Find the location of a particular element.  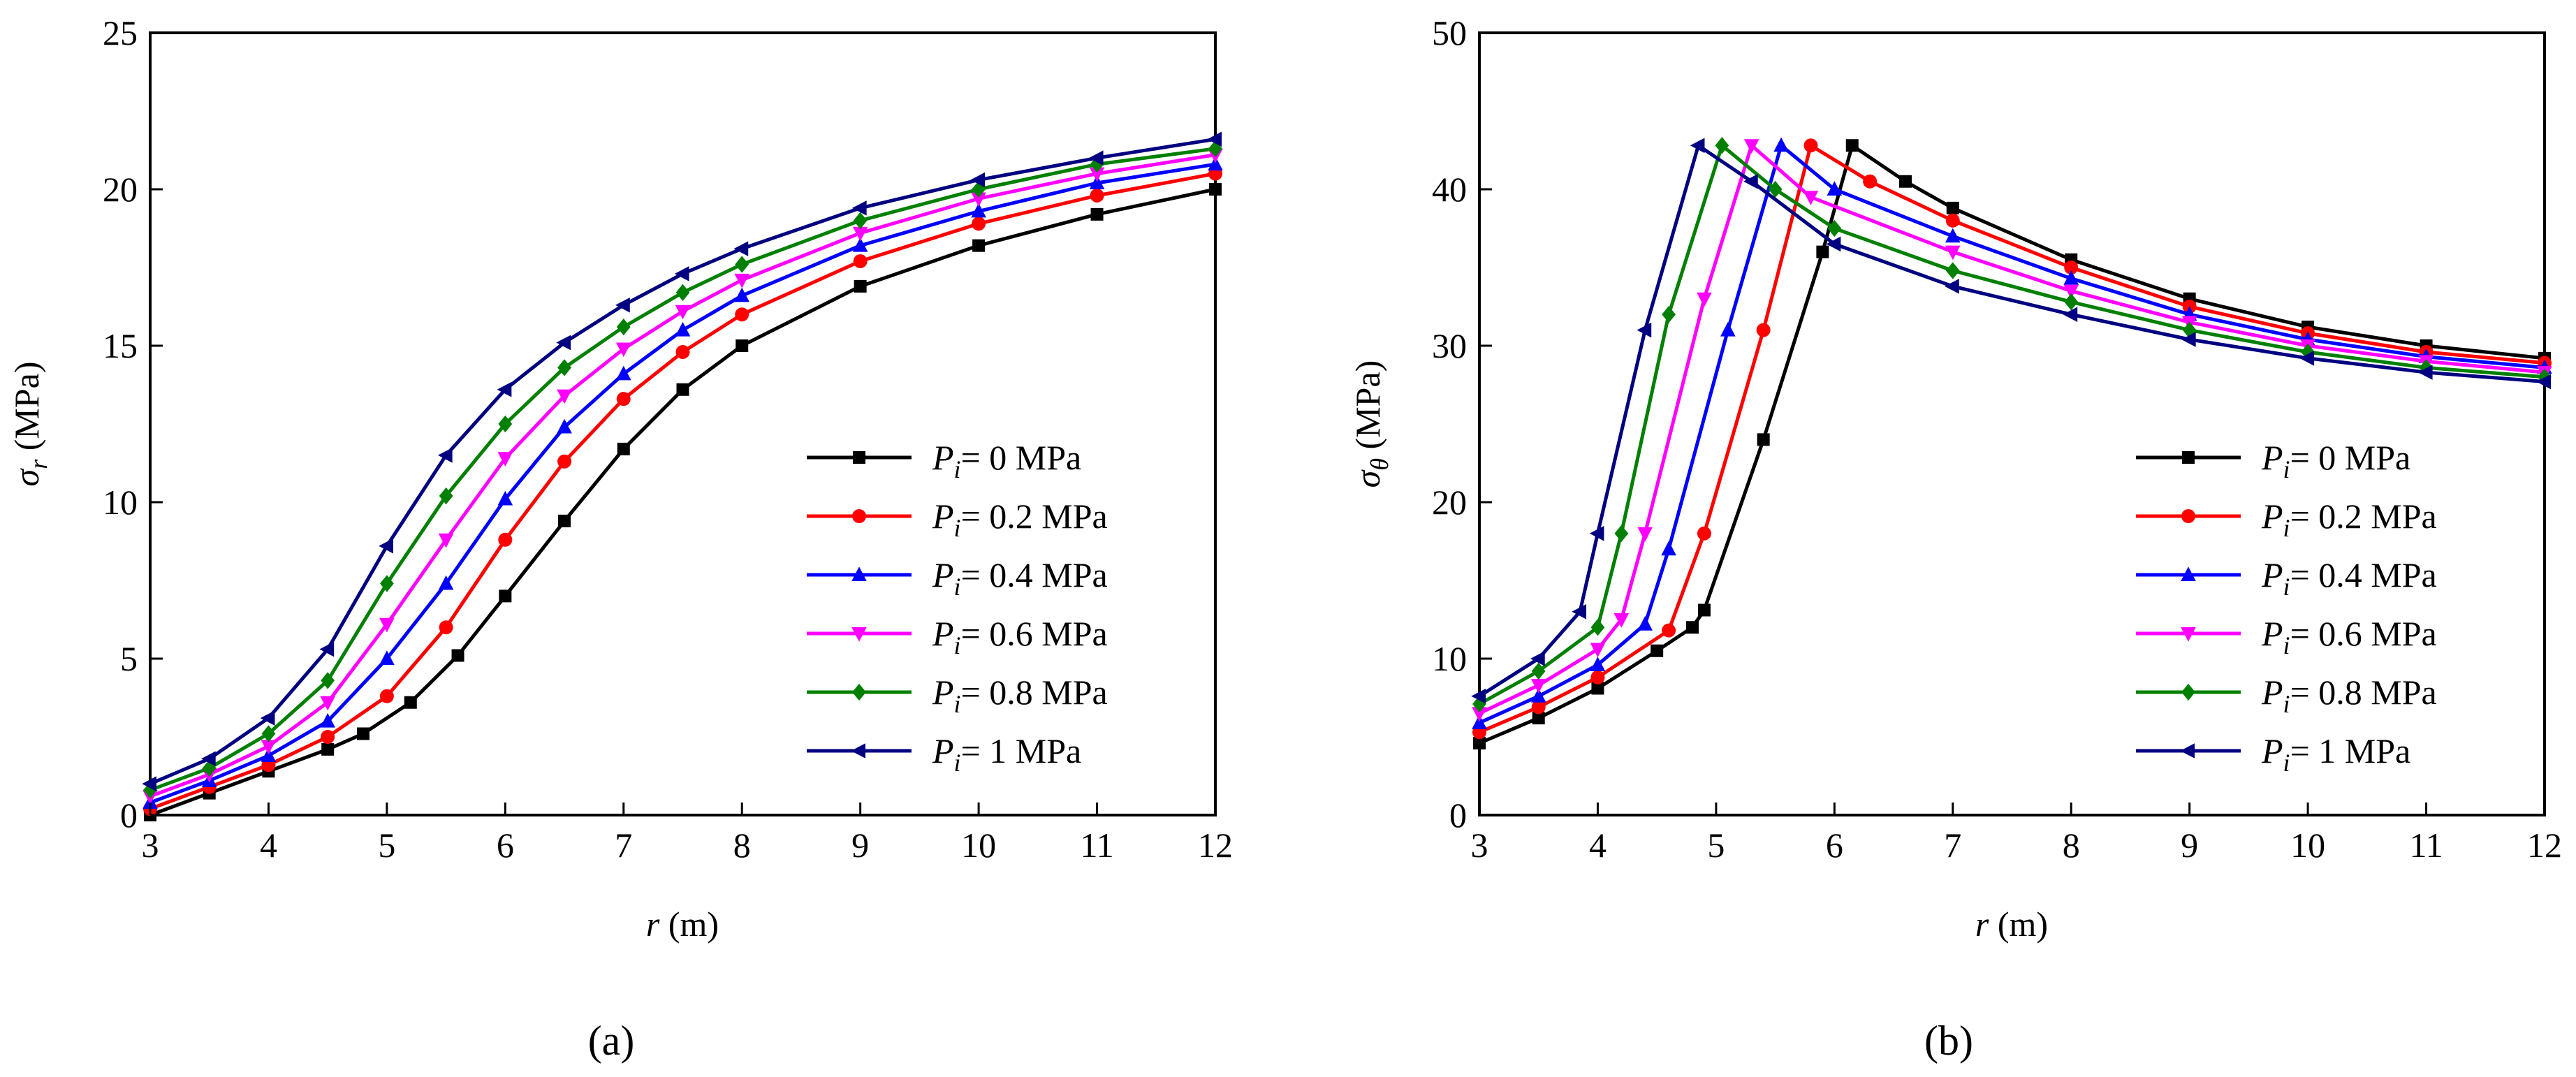

panel-a-legend-entry: Pi= 1 MPa is located at coordinates (944, 754).